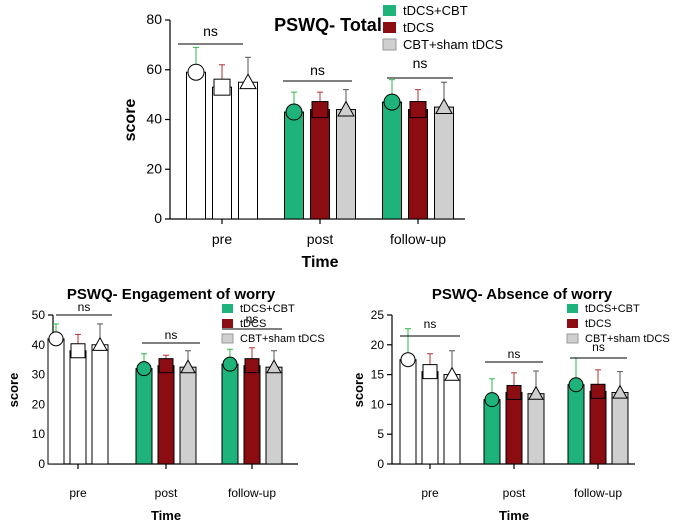 The height and width of the screenshot is (526, 685). What do you see at coordinates (154, 19) in the screenshot?
I see `y-tick-label: 80` at bounding box center [154, 19].